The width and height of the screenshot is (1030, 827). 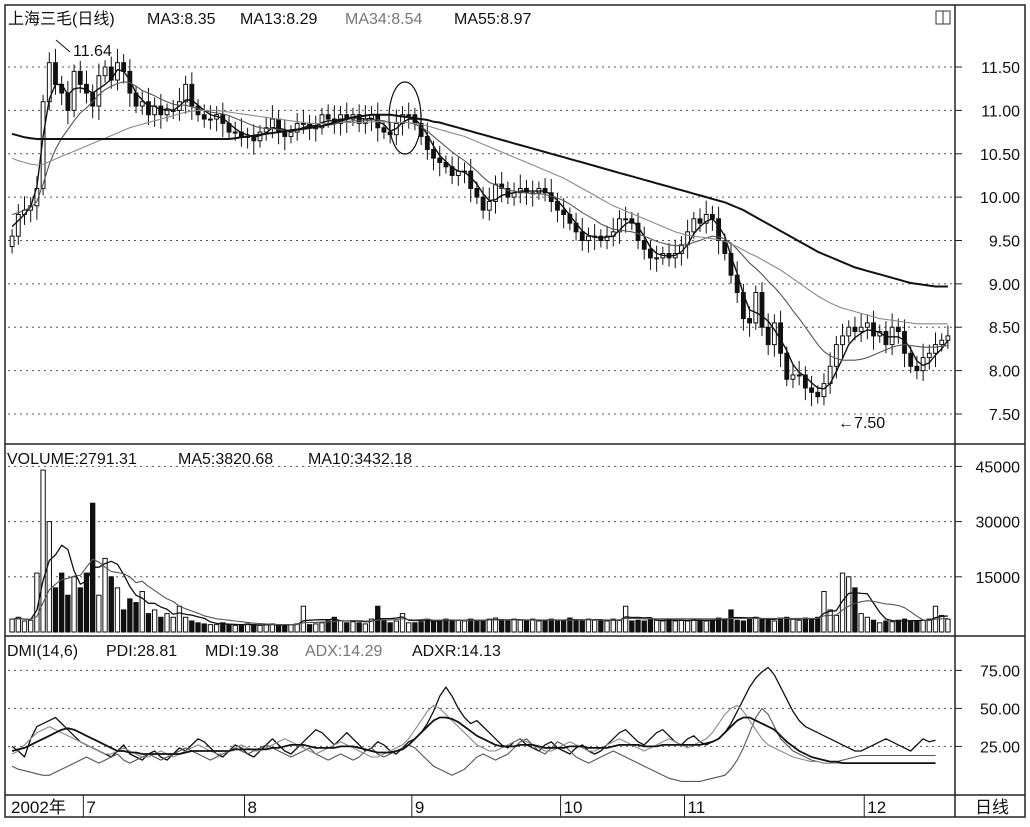 What do you see at coordinates (1000, 111) in the screenshot?
I see `price-tick-label: 11.00` at bounding box center [1000, 111].